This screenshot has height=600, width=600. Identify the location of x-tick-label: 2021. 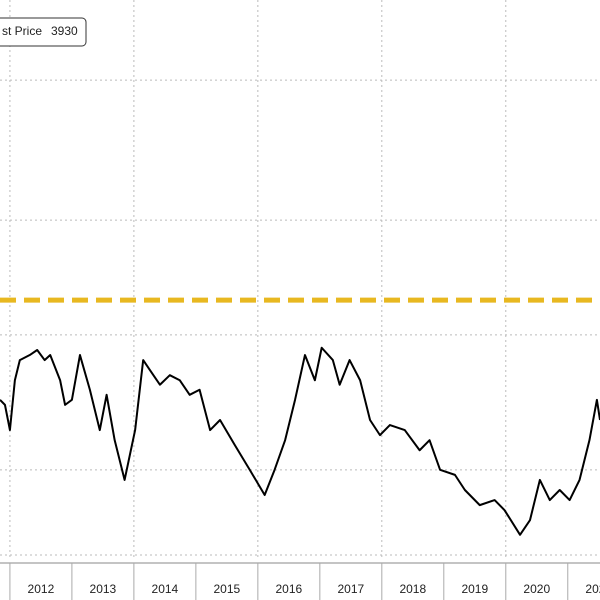
(592, 589).